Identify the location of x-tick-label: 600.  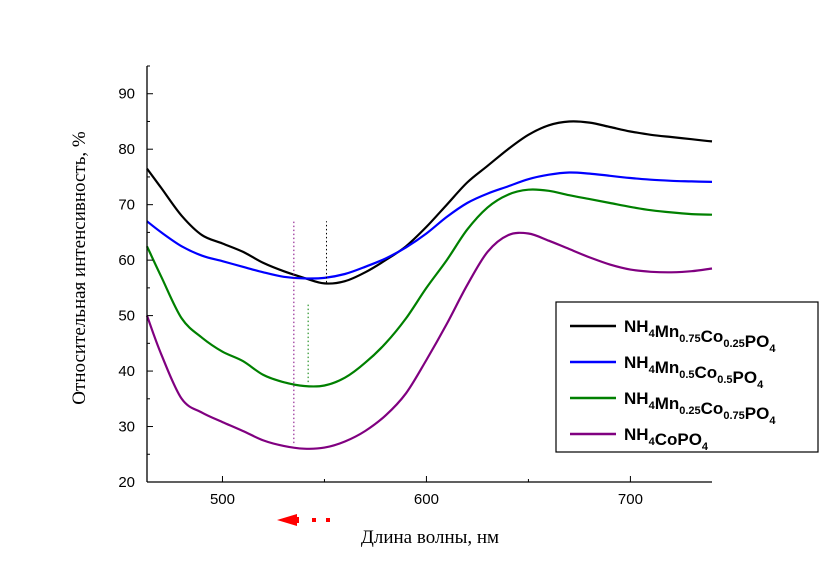
(426, 499).